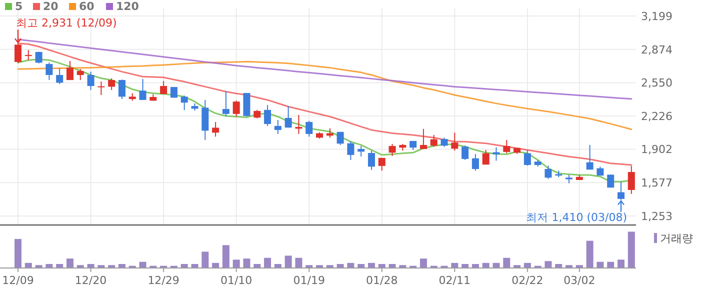 This screenshot has height=289, width=701. What do you see at coordinates (66, 23) in the screenshot?
I see `annotation: 최고 2,931 (12/09)` at bounding box center [66, 23].